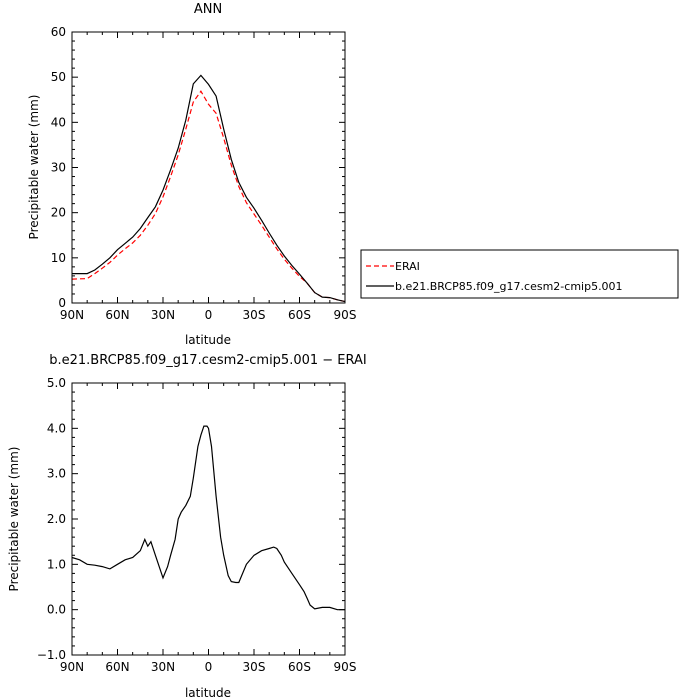 The width and height of the screenshot is (700, 700). I want to click on y-tick-label: 60, so click(58, 32).